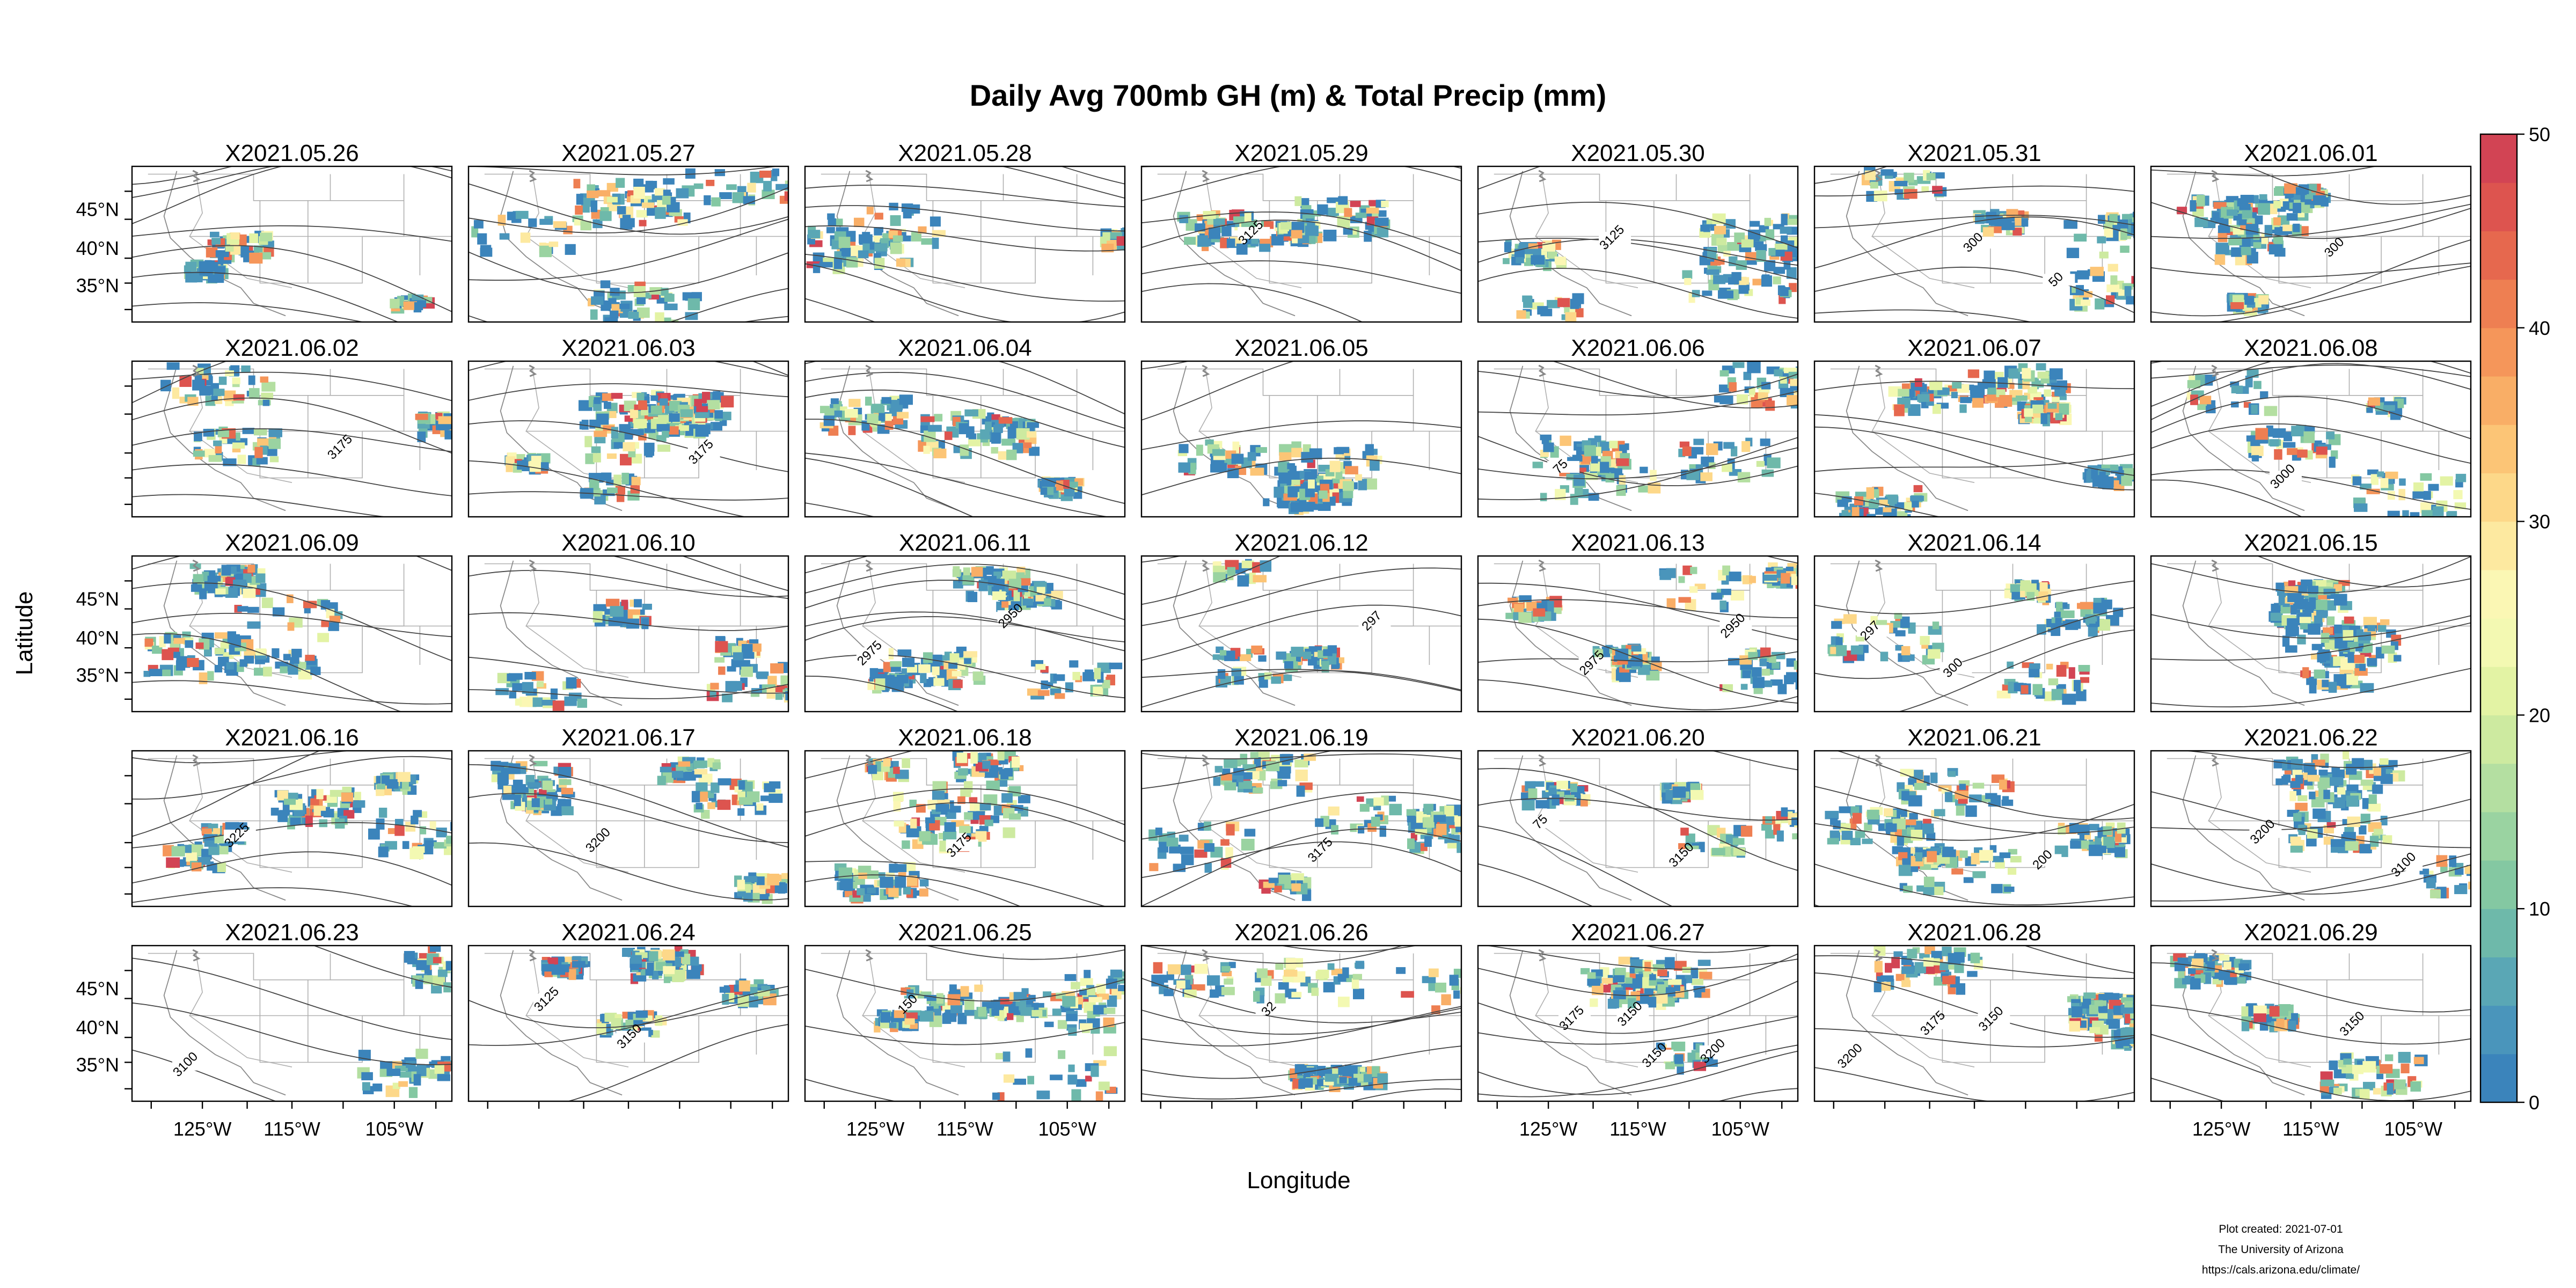 The height and width of the screenshot is (1288, 2576). What do you see at coordinates (1974, 543) in the screenshot?
I see `panel-date-label: X2021.06.14` at bounding box center [1974, 543].